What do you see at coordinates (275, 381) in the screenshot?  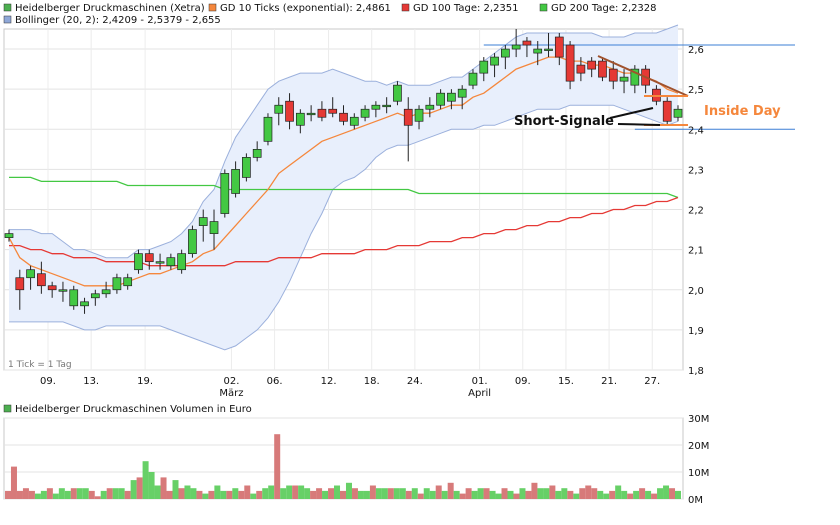 I see `date-tick-label: 06.` at bounding box center [275, 381].